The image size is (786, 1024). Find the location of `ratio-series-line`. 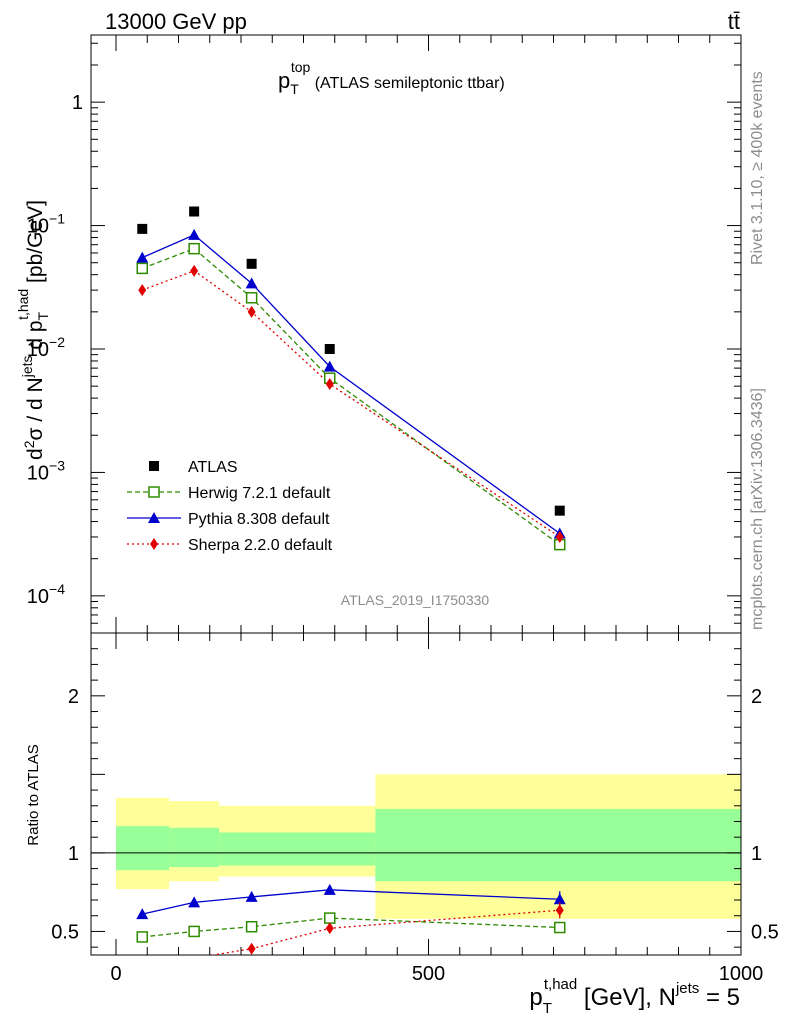

ratio-series-line is located at coordinates (351, 927).